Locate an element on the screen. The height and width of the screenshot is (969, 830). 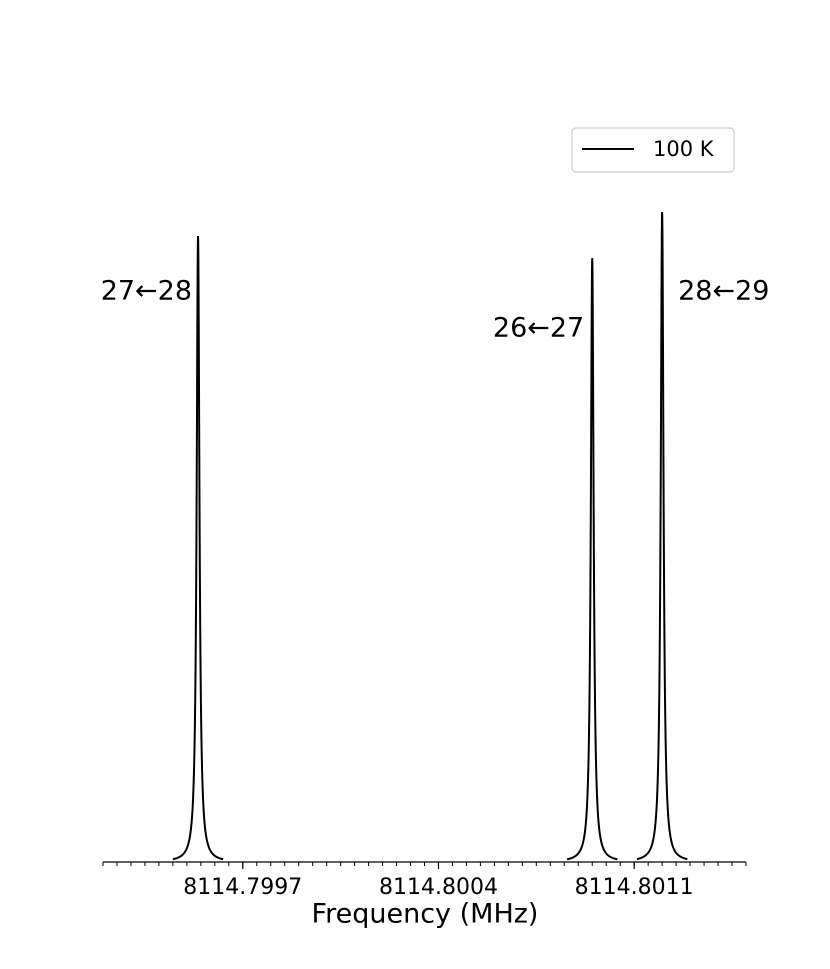
x-tick-label: 8114.7997 is located at coordinates (242, 887).